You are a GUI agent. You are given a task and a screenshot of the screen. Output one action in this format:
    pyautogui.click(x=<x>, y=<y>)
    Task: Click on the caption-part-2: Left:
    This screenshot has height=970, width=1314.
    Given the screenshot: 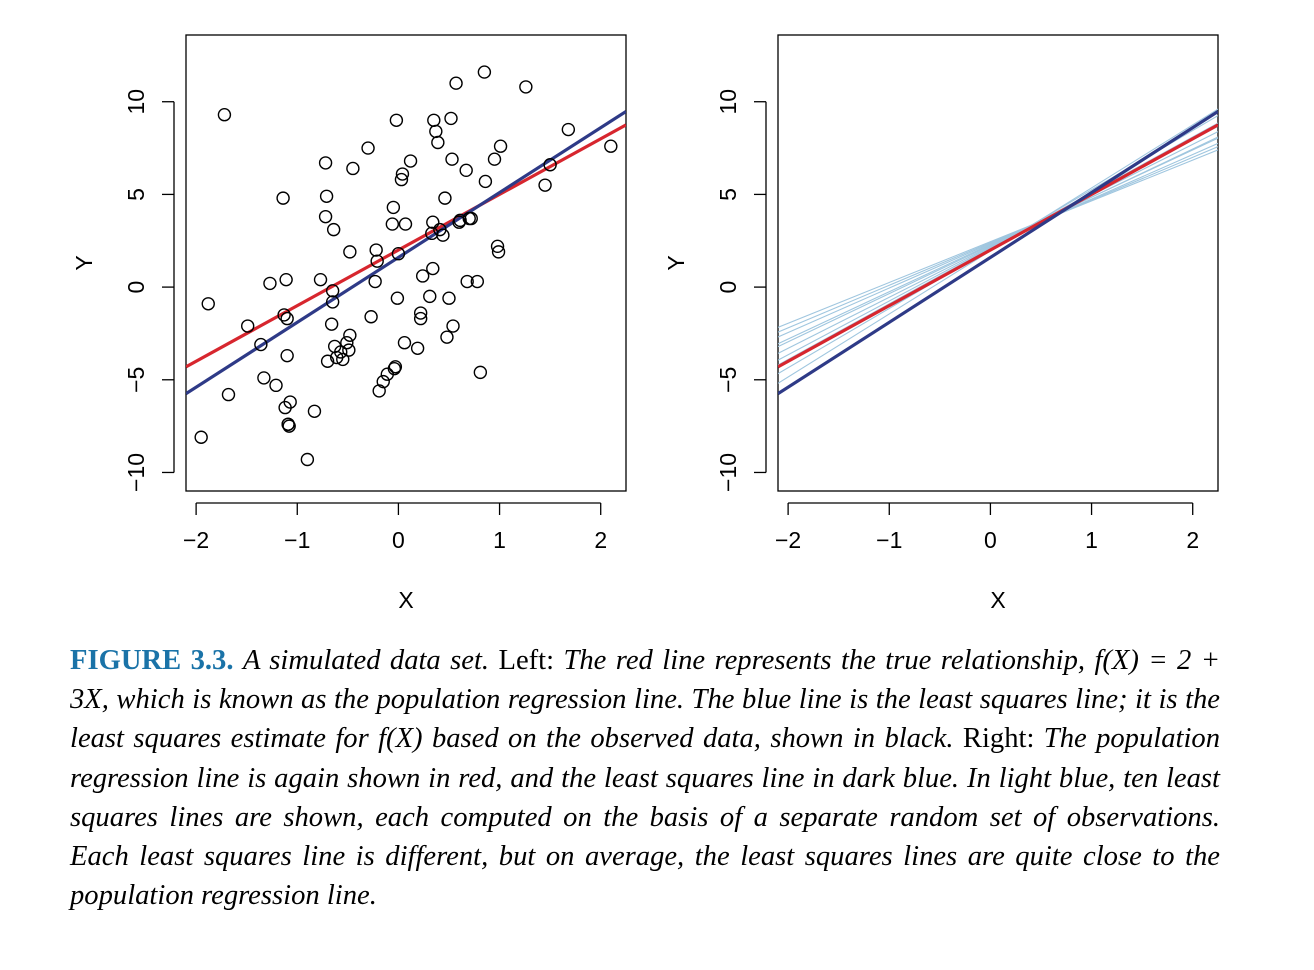 What is the action you would take?
    pyautogui.click(x=526, y=660)
    